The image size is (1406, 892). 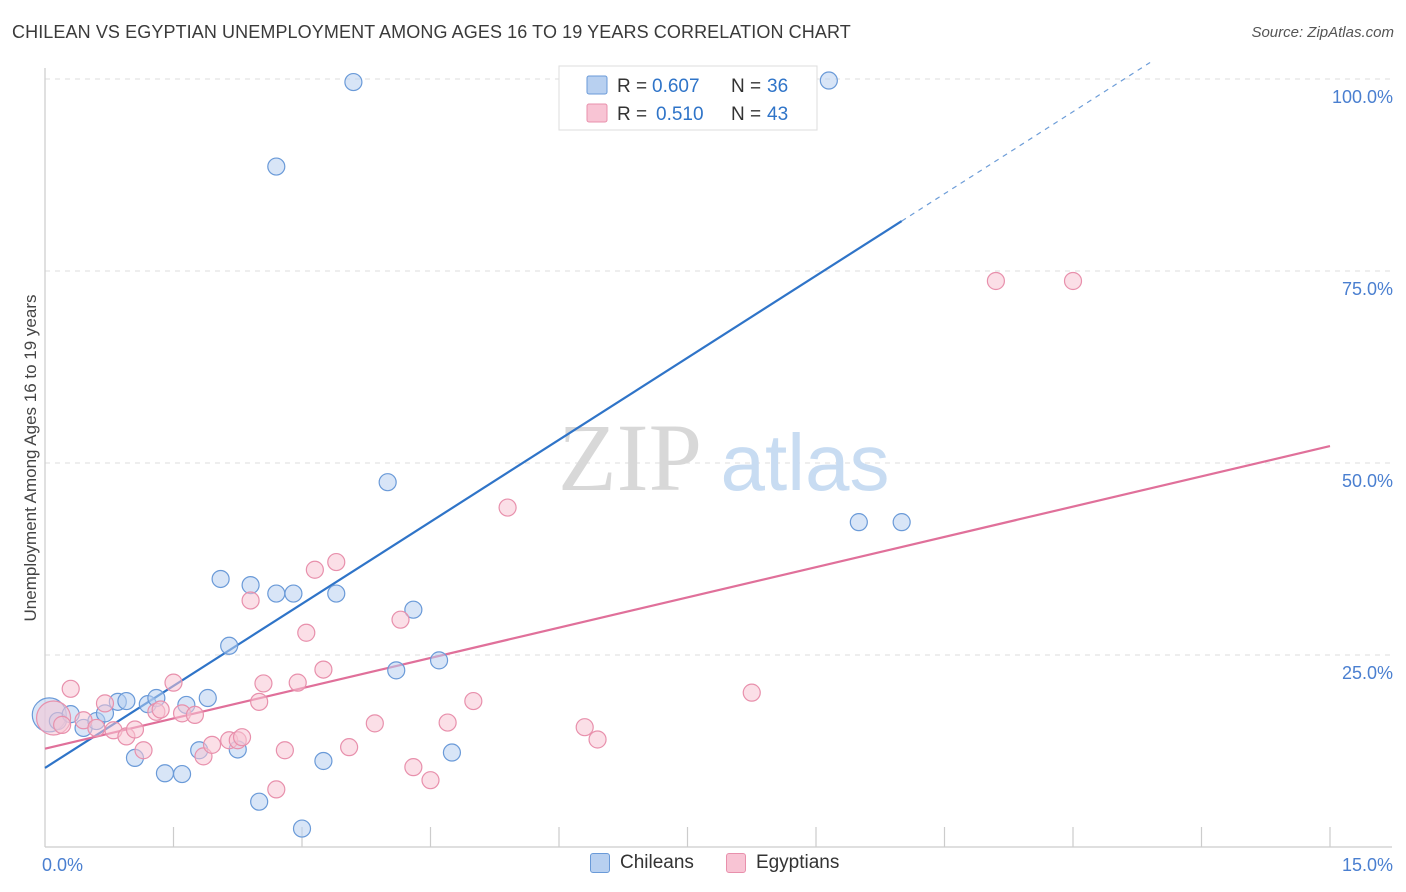 What do you see at coordinates (746, 86) in the screenshot?
I see `legend-n-label-chileans: N =` at bounding box center [746, 86].